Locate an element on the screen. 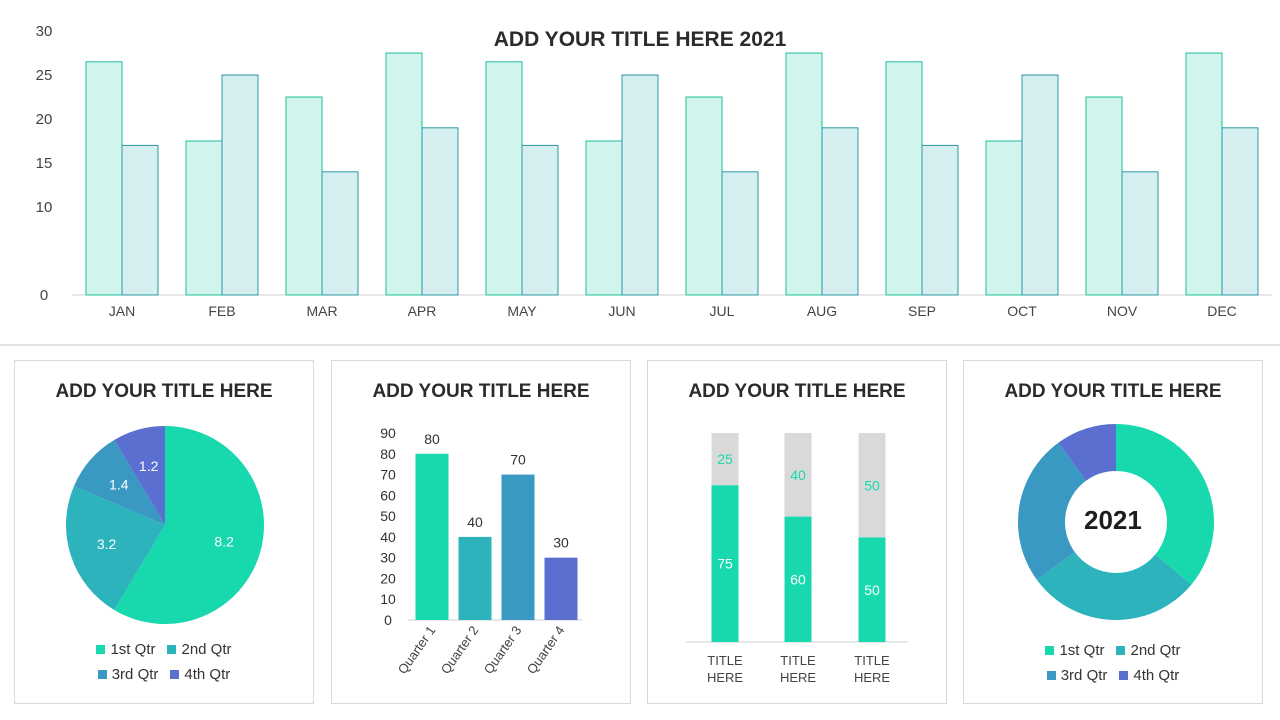  x-tick-label: SEP is located at coordinates (922, 311).